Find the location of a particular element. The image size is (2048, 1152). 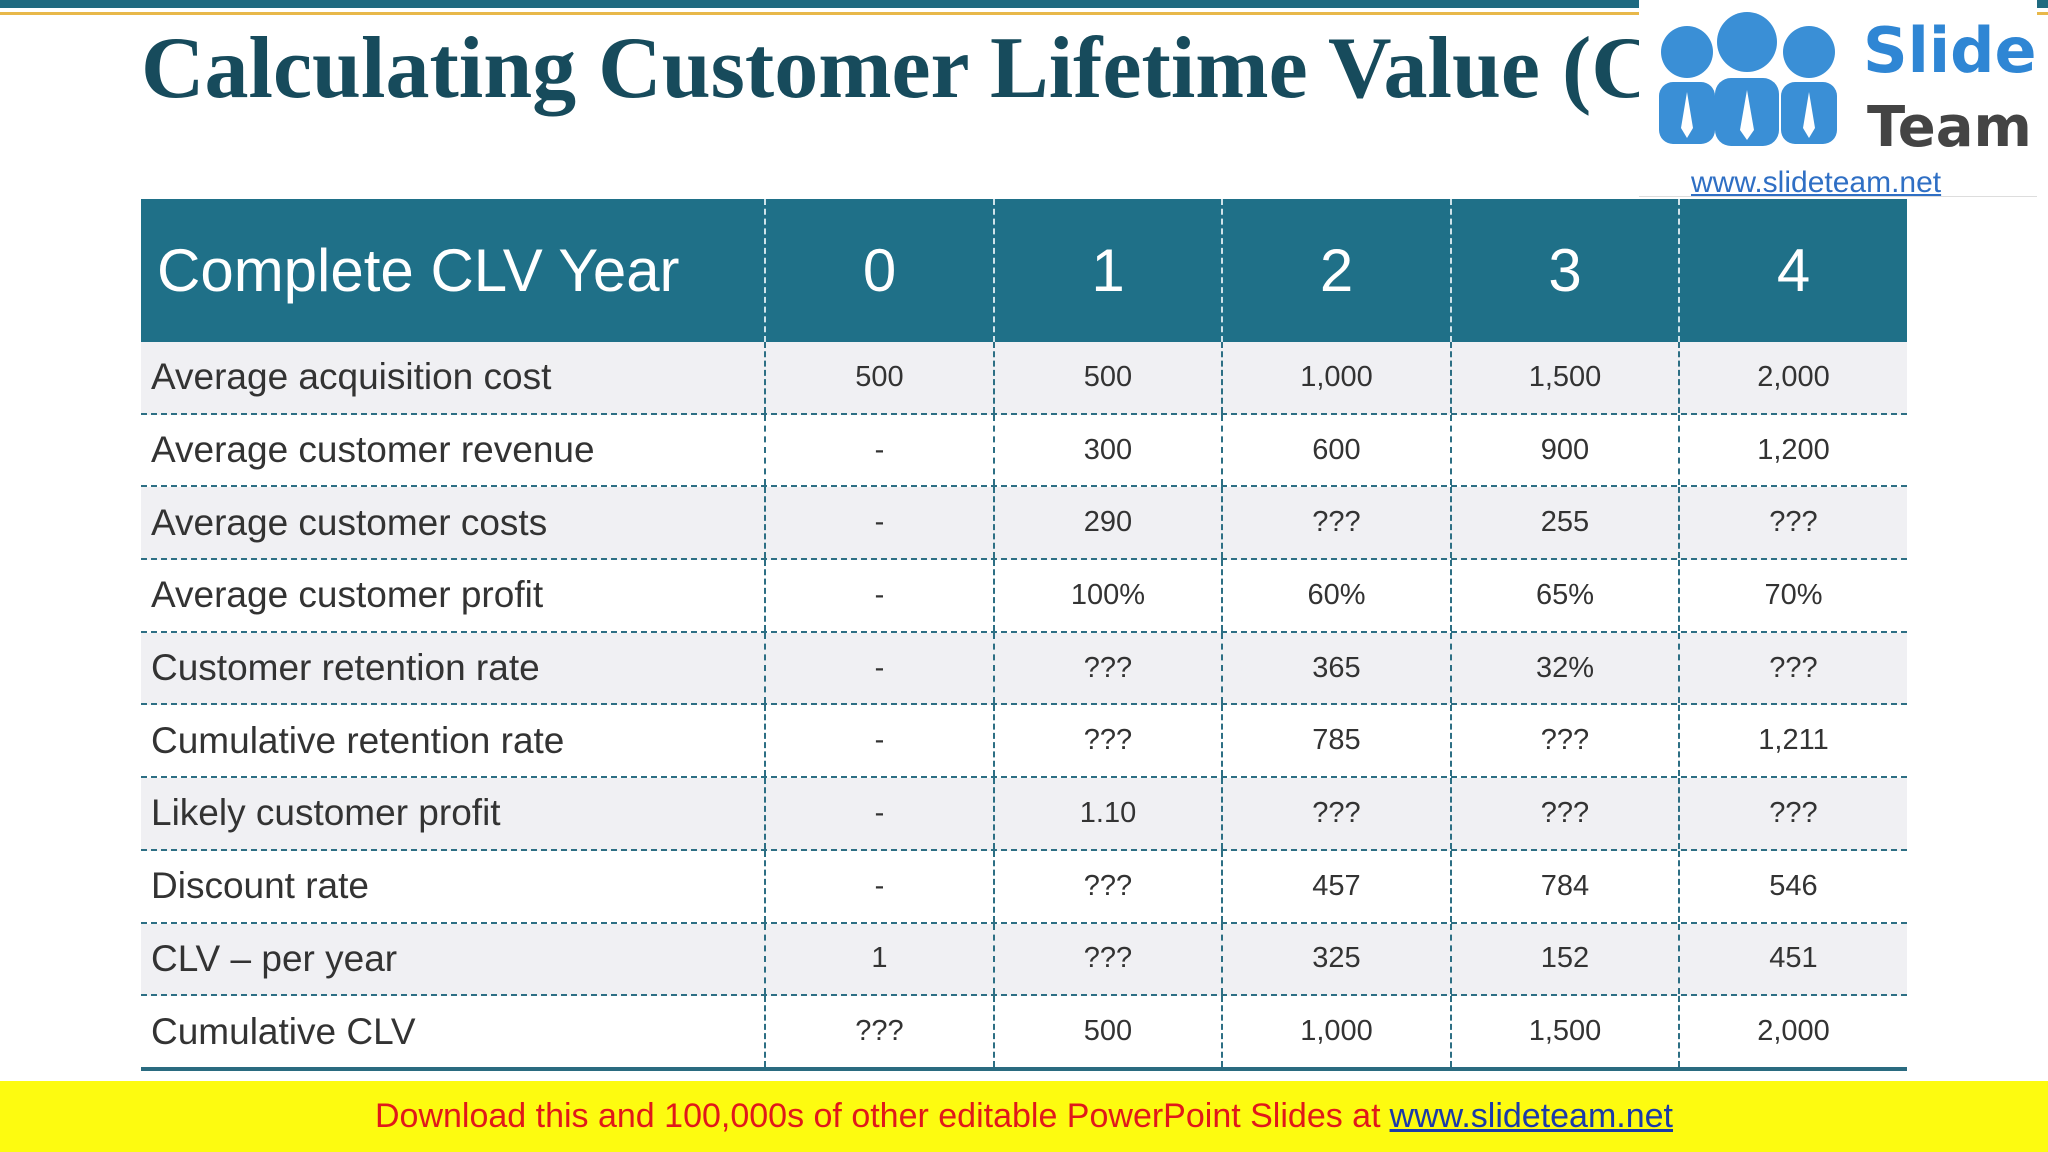

value-cell: 290 is located at coordinates (1107, 523).